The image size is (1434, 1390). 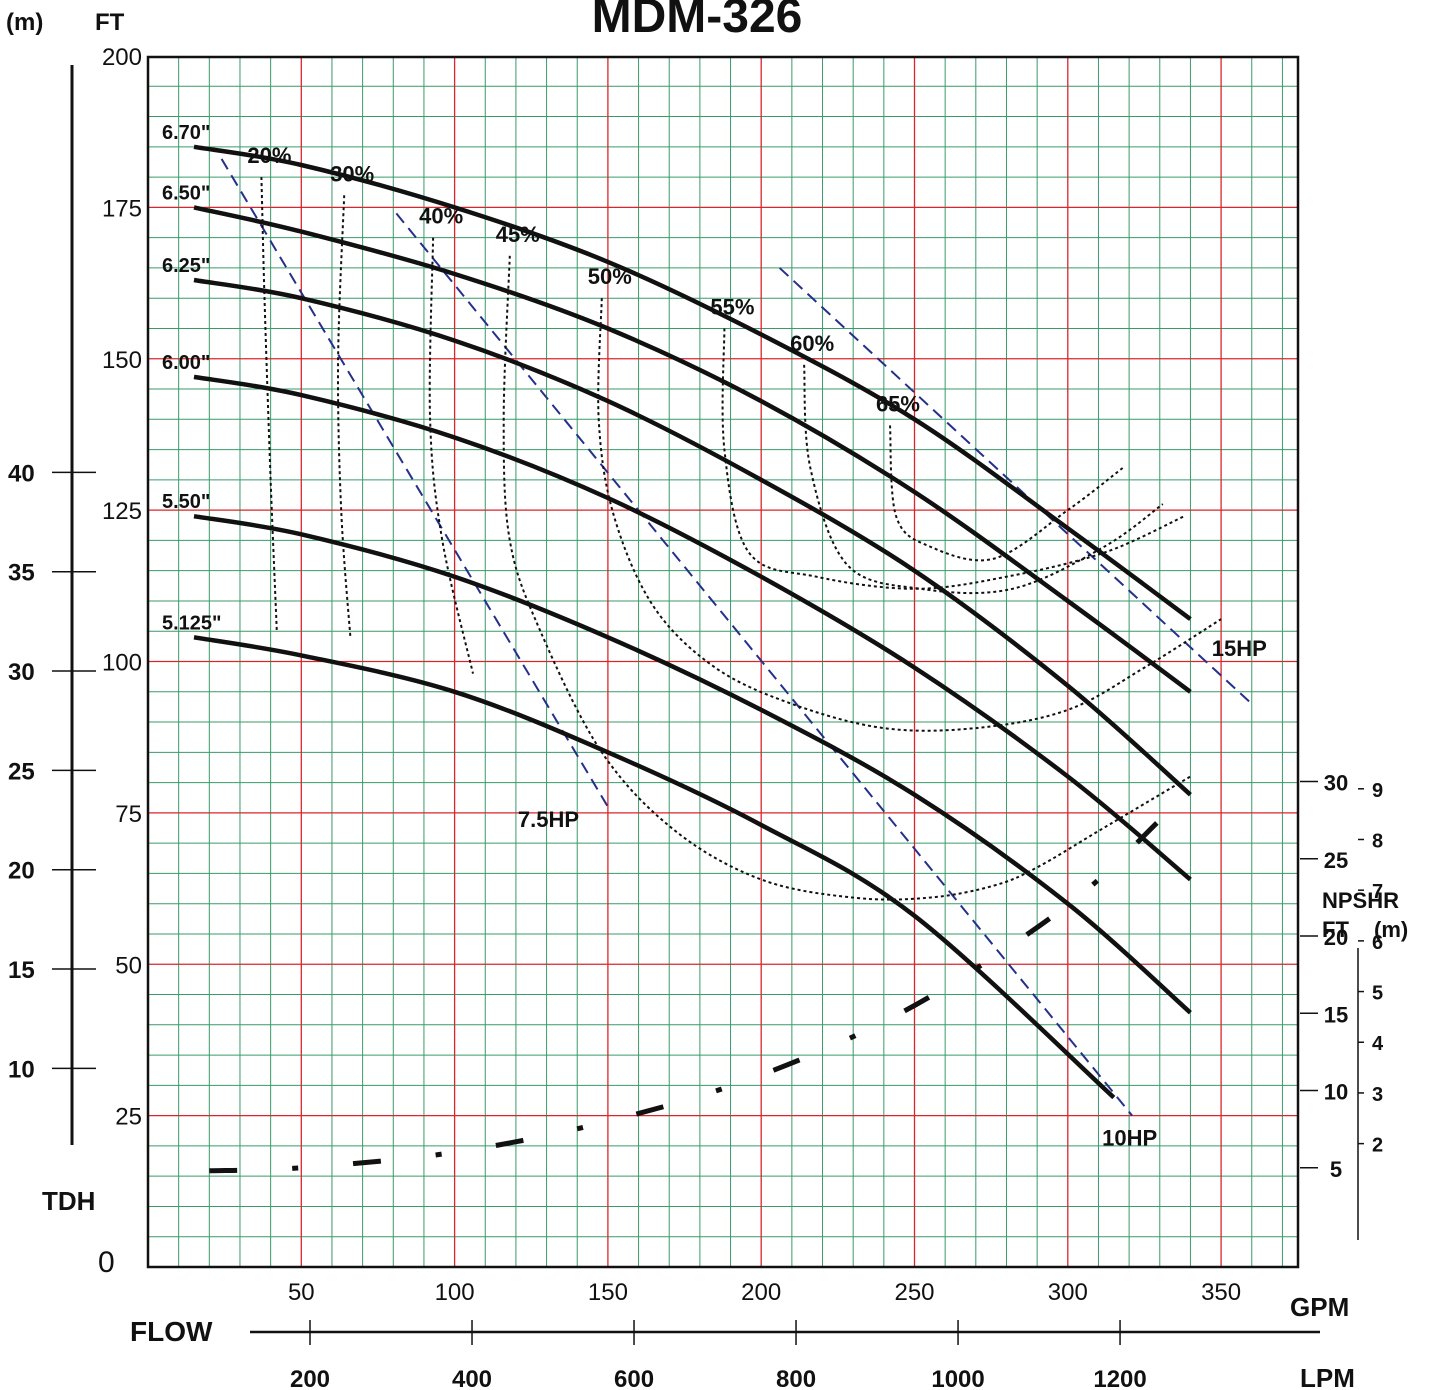 What do you see at coordinates (1377, 1146) in the screenshot?
I see `npshr-m-tick-label: 2` at bounding box center [1377, 1146].